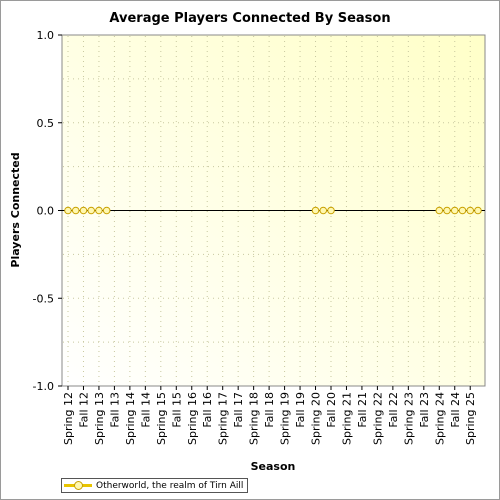 The image size is (500, 500). Describe the element at coordinates (316, 418) in the screenshot. I see `x-tick-label: Spring 20` at that location.